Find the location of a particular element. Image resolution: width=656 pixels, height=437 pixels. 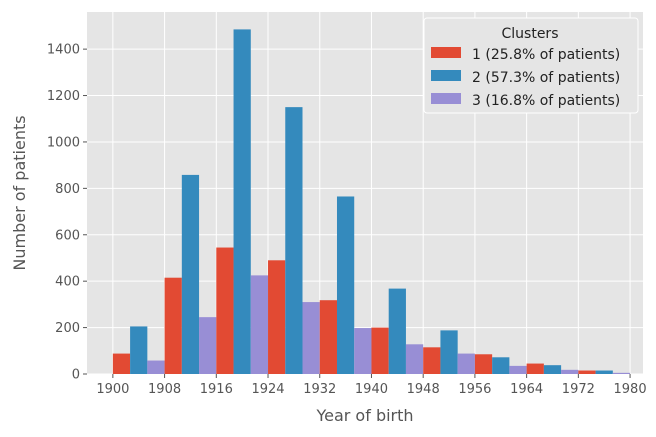

legend-label-3: 3 (16.8% of patients) is located at coordinates (546, 101).